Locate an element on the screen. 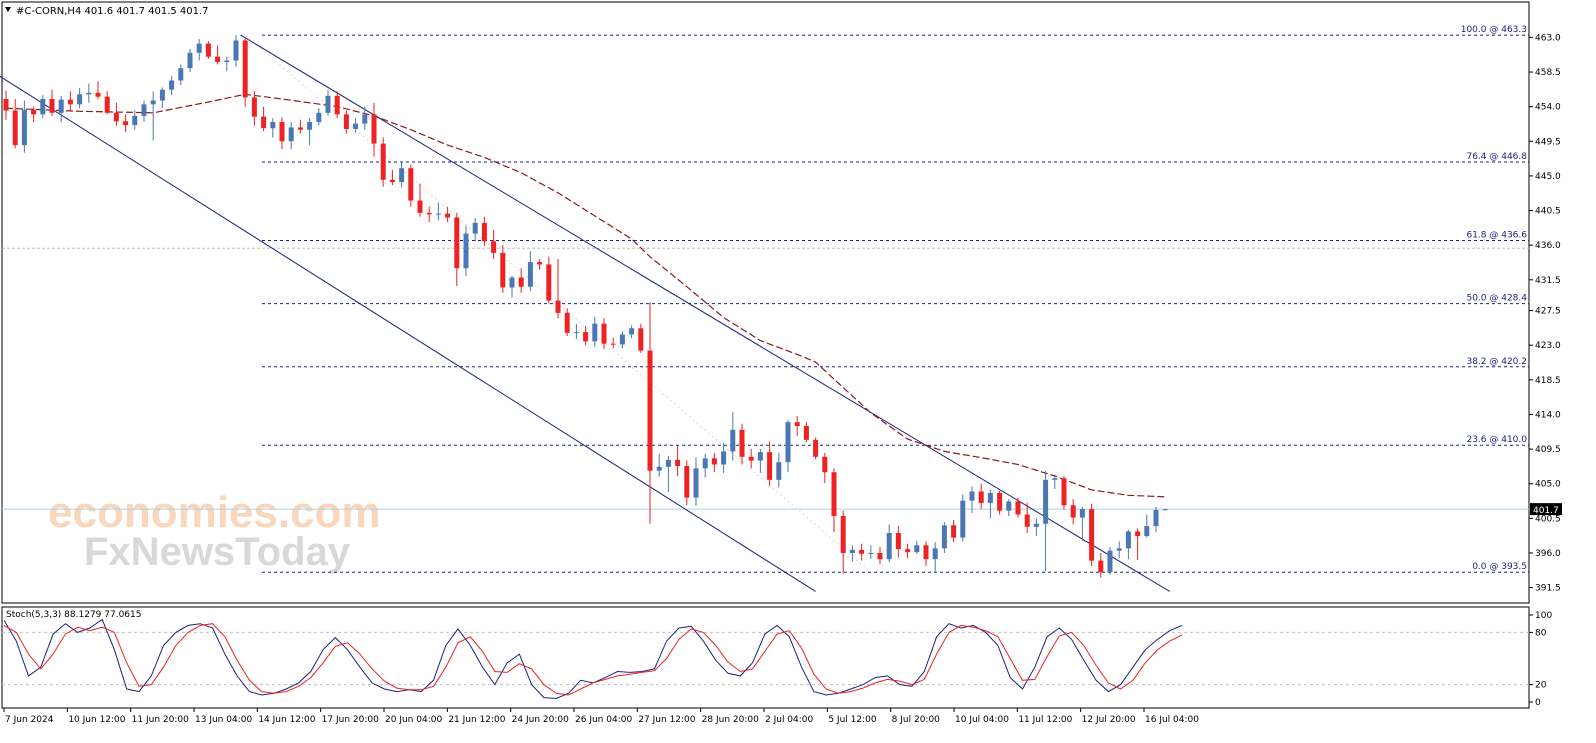 The image size is (1596, 743). fibo-level-label: 0.0 @ 393.5 is located at coordinates (1499, 567).